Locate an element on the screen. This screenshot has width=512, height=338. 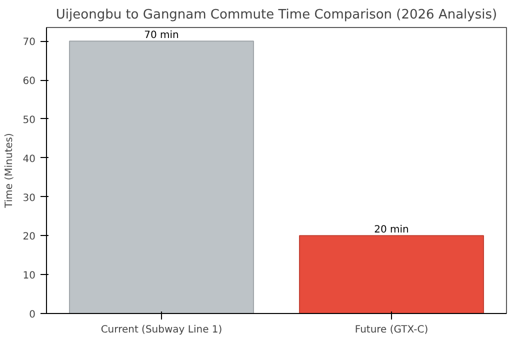
y-tick-label: 70 is located at coordinates (29, 42).